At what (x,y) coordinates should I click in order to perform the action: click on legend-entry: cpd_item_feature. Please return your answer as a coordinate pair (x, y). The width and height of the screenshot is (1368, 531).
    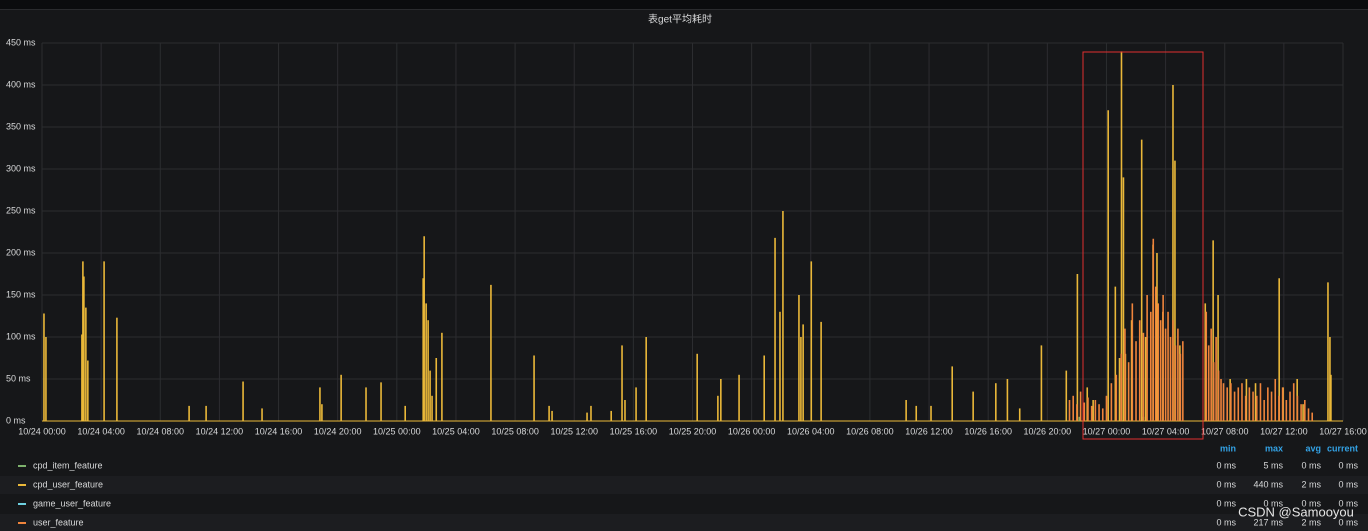
    Looking at the image, I should click on (68, 465).